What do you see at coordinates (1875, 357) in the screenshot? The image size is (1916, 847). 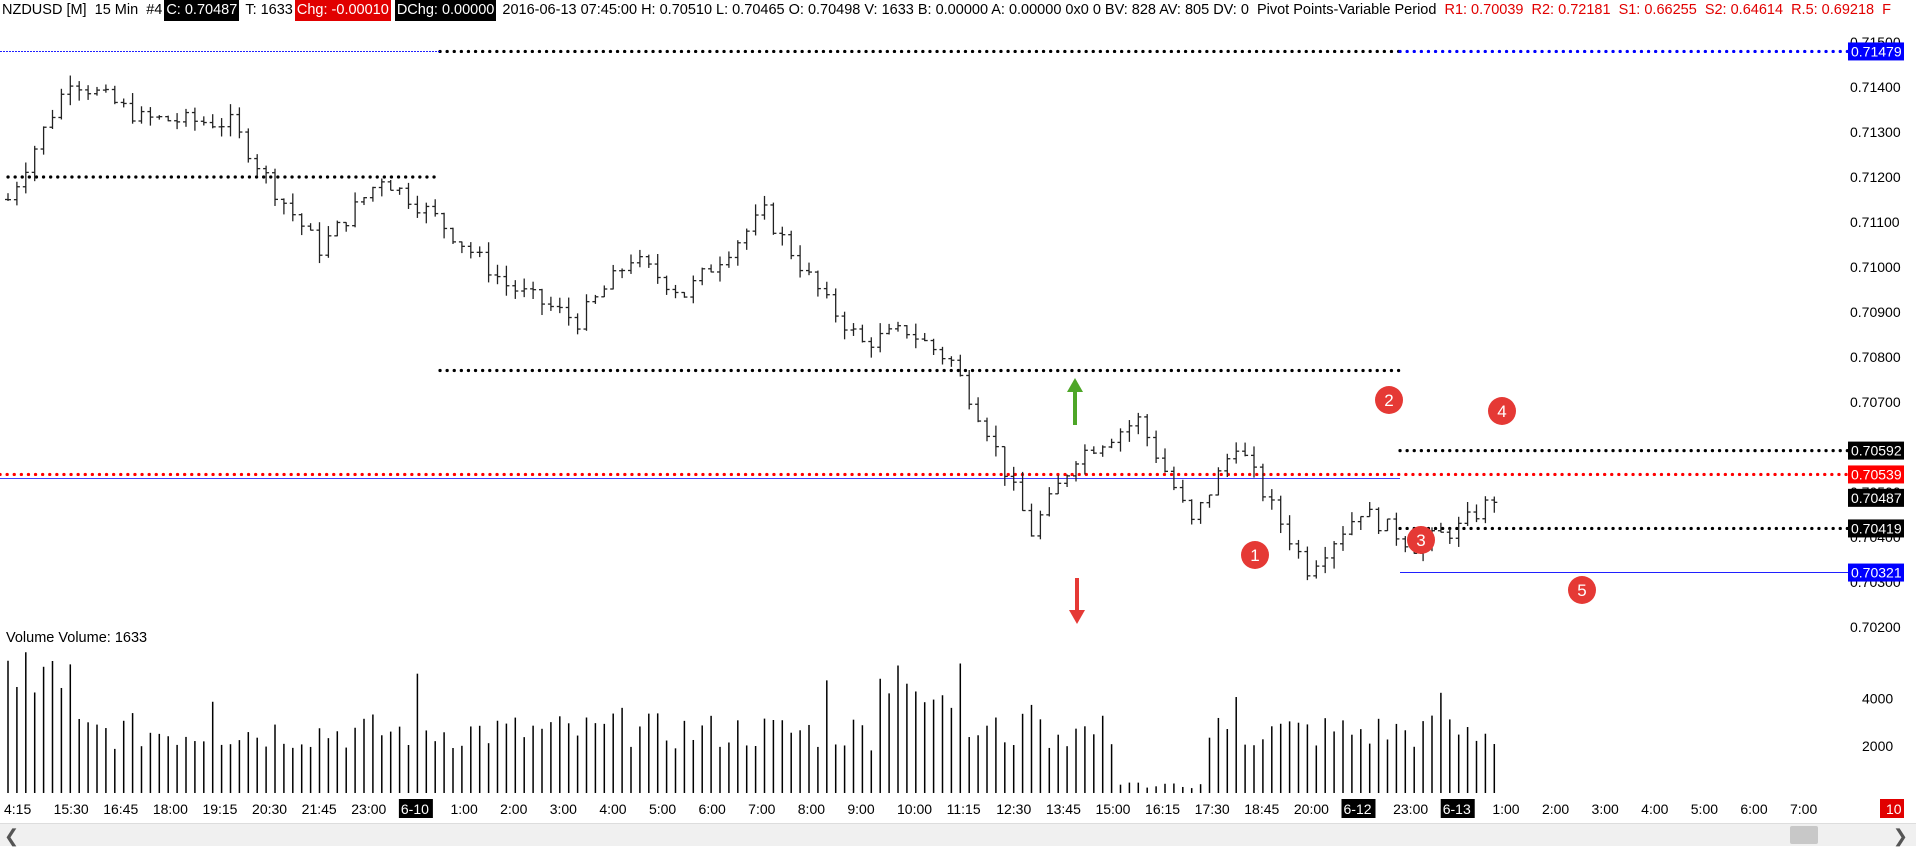 I see `price-tick-label: 0.70800` at bounding box center [1875, 357].